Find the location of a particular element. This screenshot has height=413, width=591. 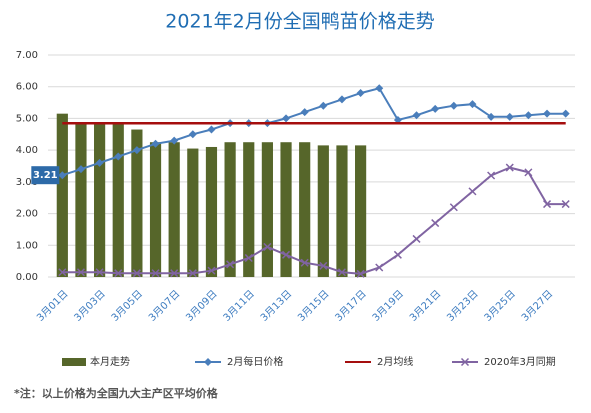

legend-swatch is located at coordinates (74, 362).